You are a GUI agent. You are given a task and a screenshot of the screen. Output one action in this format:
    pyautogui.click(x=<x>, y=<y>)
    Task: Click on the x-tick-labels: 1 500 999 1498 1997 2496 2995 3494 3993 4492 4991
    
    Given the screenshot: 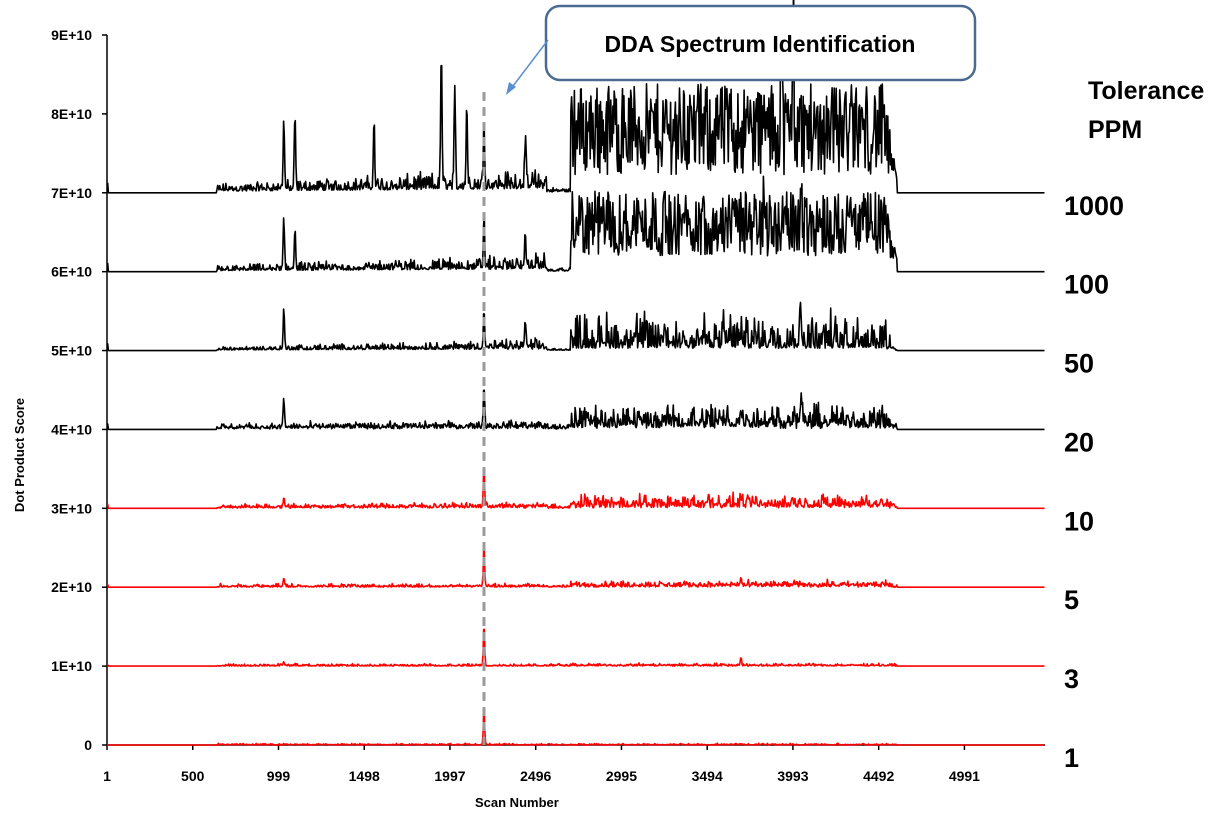 What is the action you would take?
    pyautogui.click(x=541, y=764)
    